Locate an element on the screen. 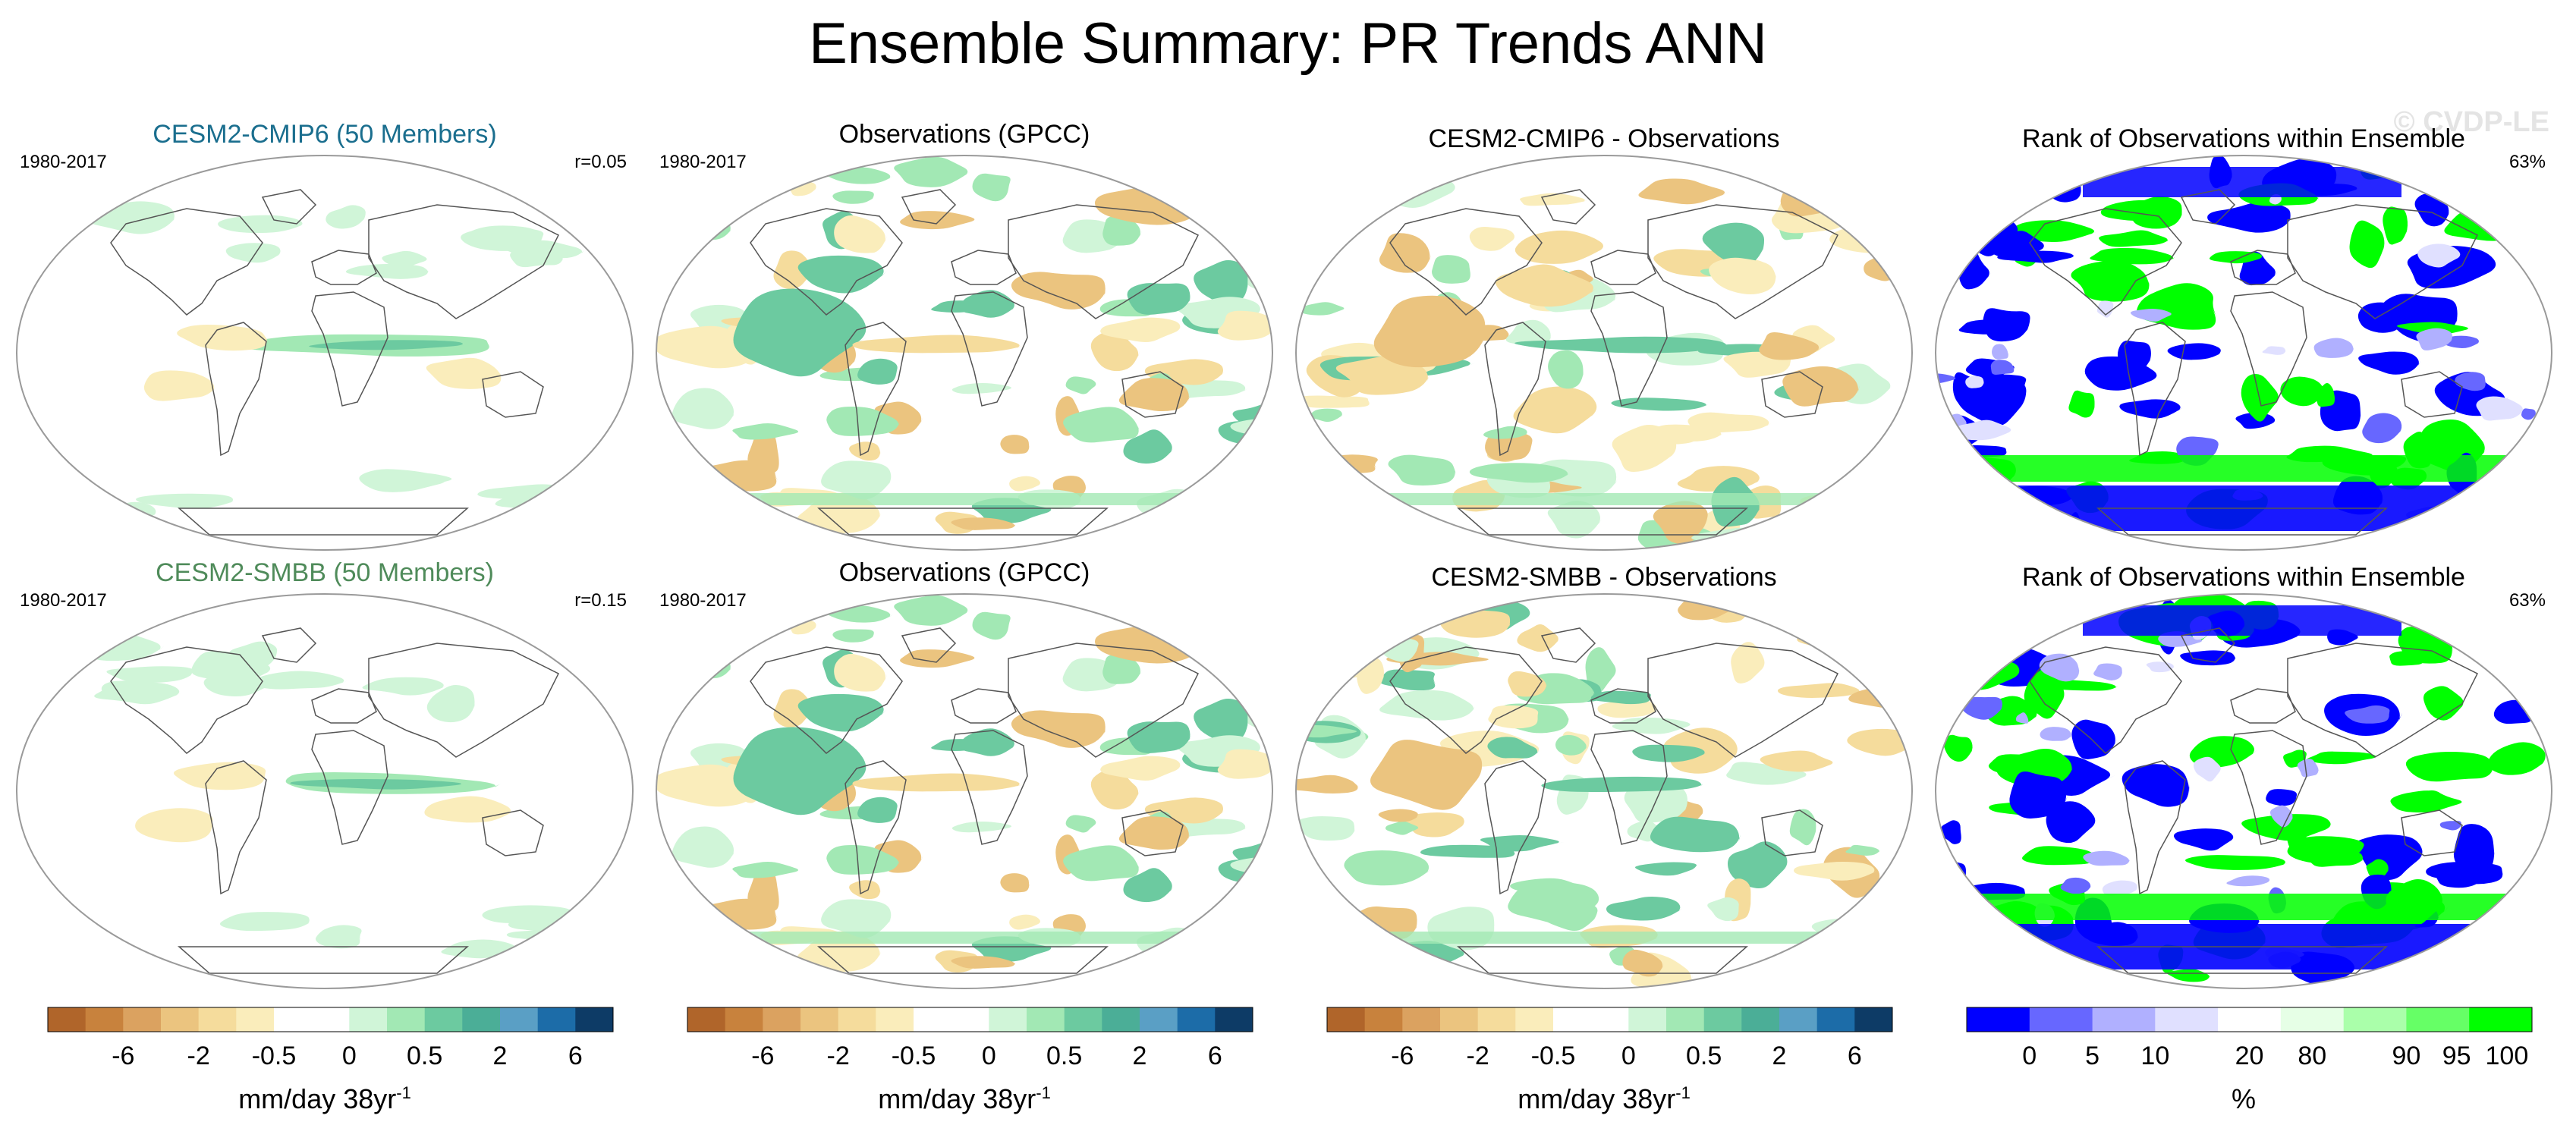 The image size is (2576, 1125). southern-ocean-band is located at coordinates (1604, 938).